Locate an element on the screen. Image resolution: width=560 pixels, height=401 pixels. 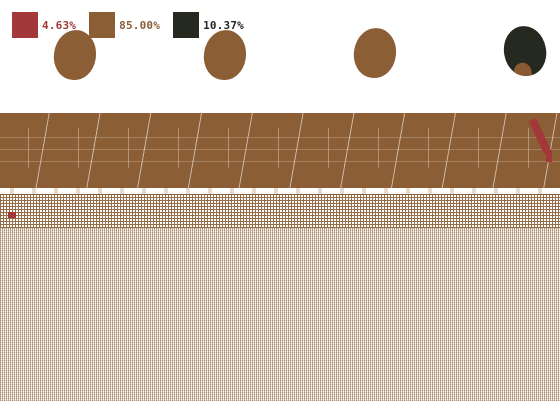
band-fringe is located at coordinates (280, 211).